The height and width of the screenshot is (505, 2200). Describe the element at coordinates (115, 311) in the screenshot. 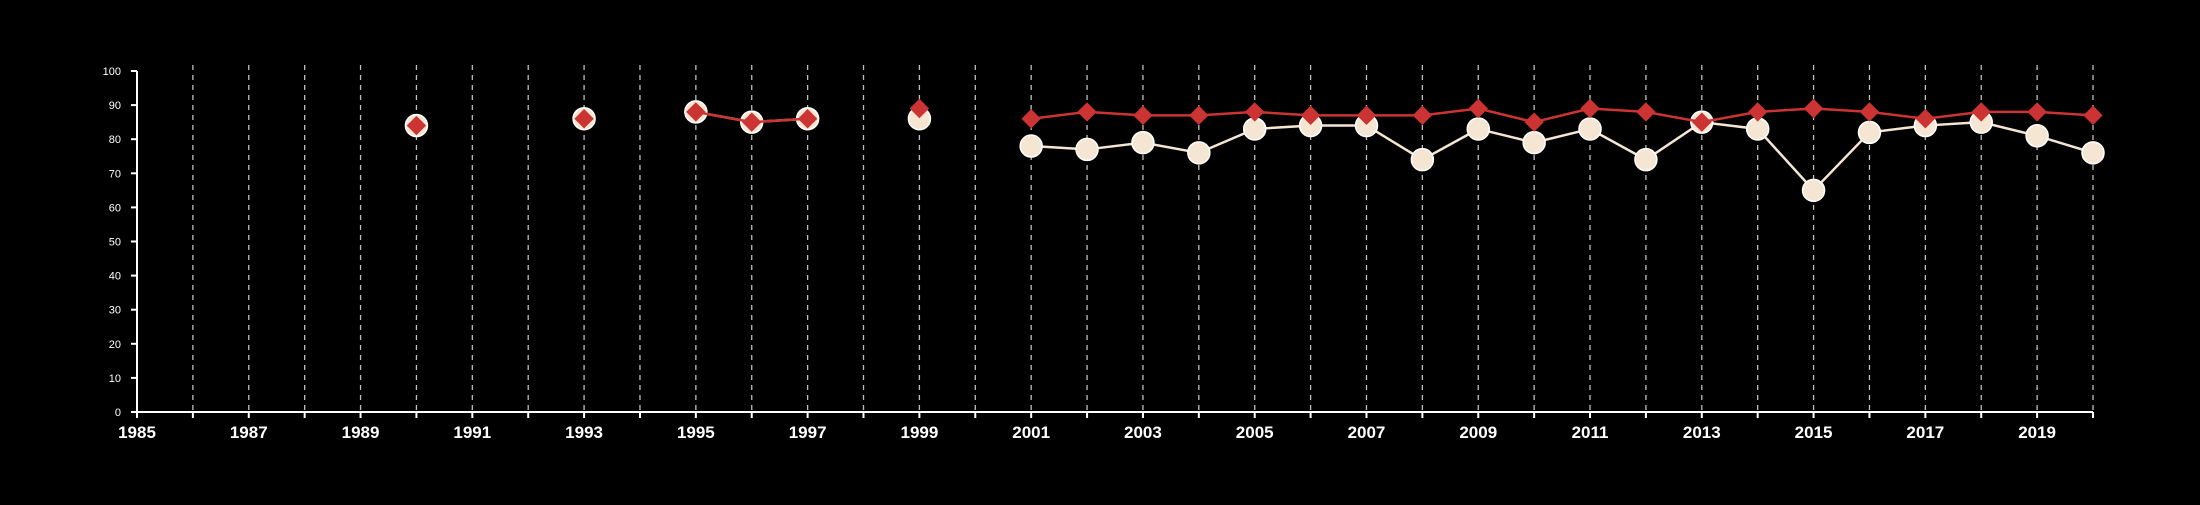

I see `y-tick-label: 30` at that location.